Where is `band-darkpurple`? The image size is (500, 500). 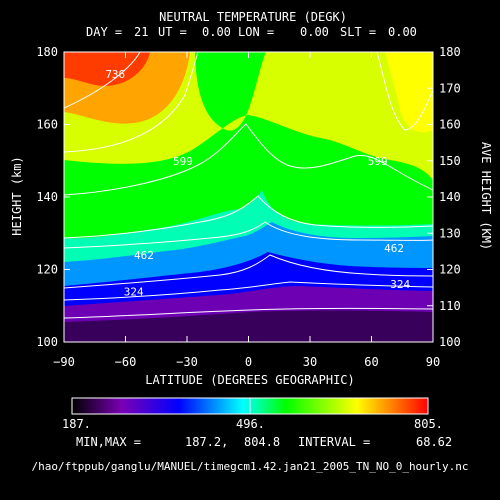 band-darkpurple is located at coordinates (248, 326).